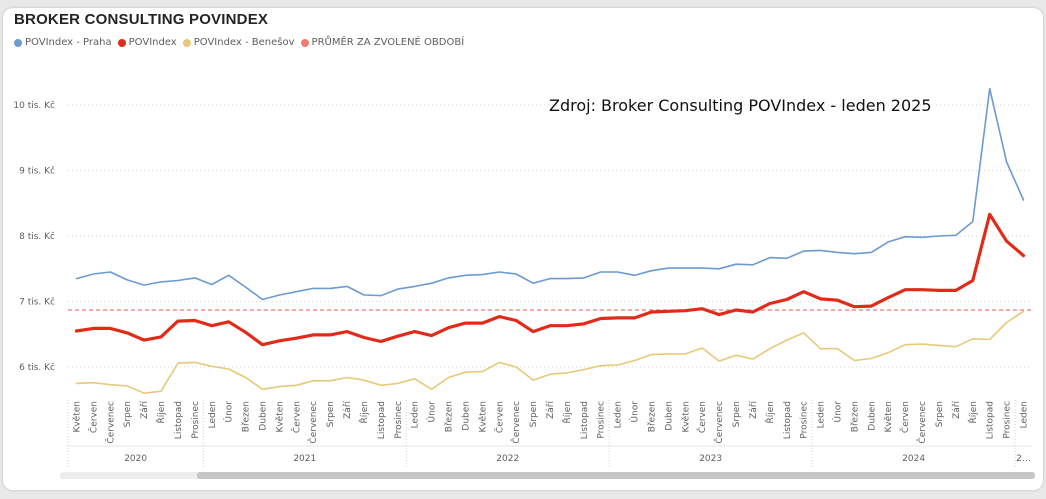 The image size is (1046, 499). I want to click on y-tick-label: 9 tis. Kč, so click(37, 171).